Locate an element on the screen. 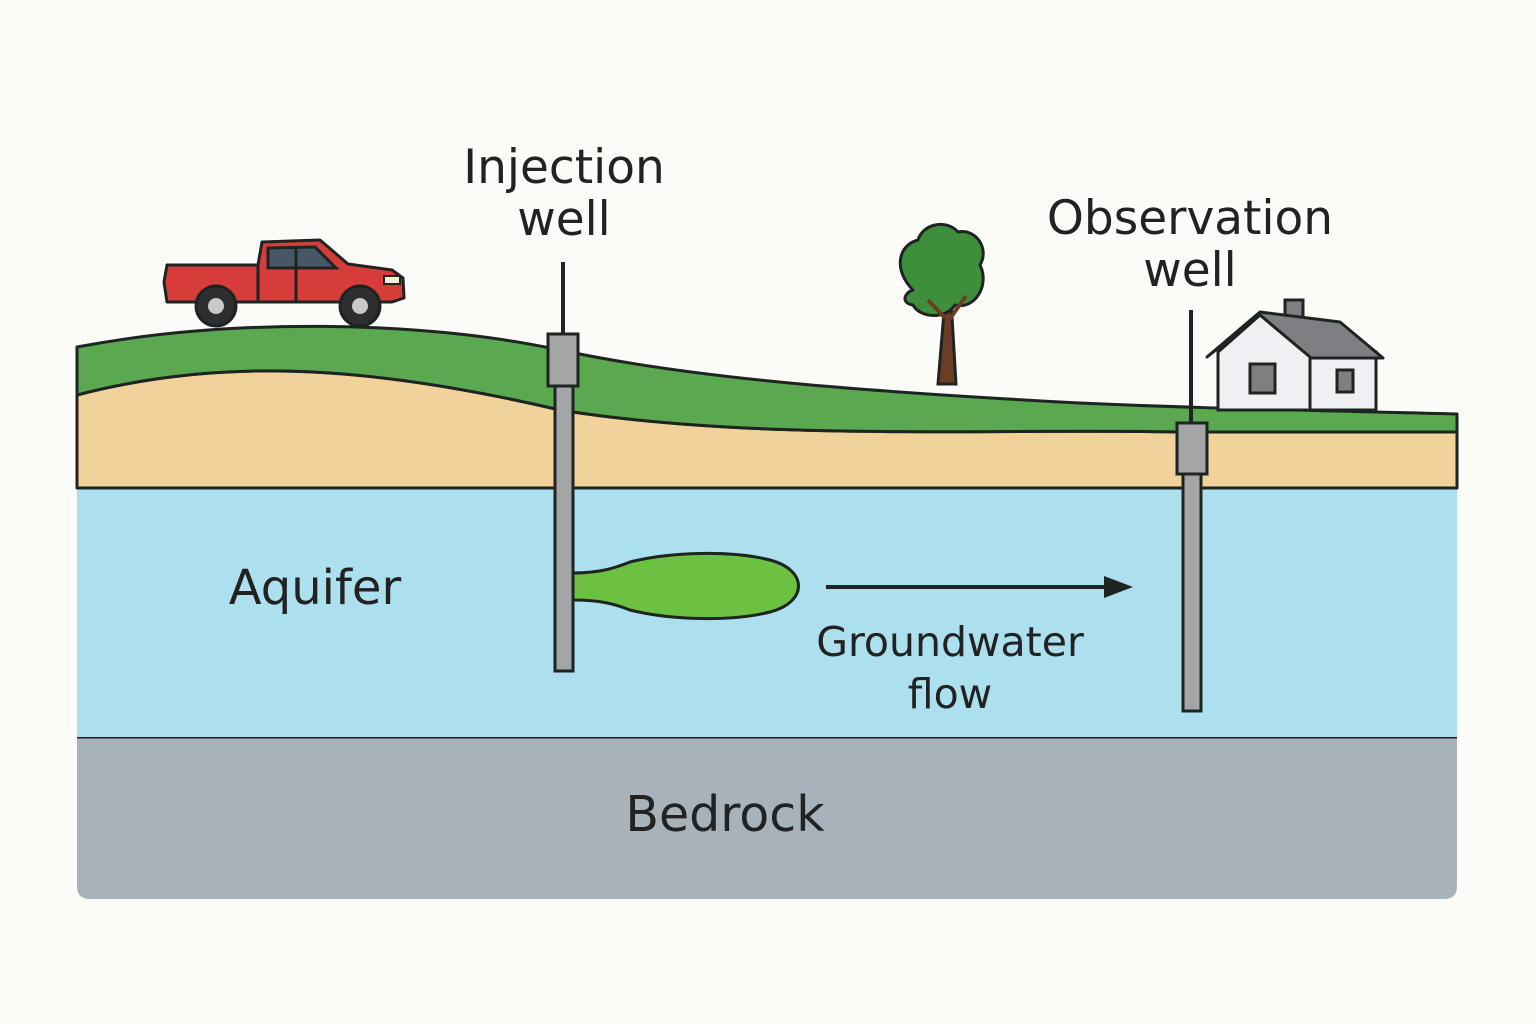 This screenshot has height=1024, width=1536. injection-well-label-line2: well is located at coordinates (564, 219).